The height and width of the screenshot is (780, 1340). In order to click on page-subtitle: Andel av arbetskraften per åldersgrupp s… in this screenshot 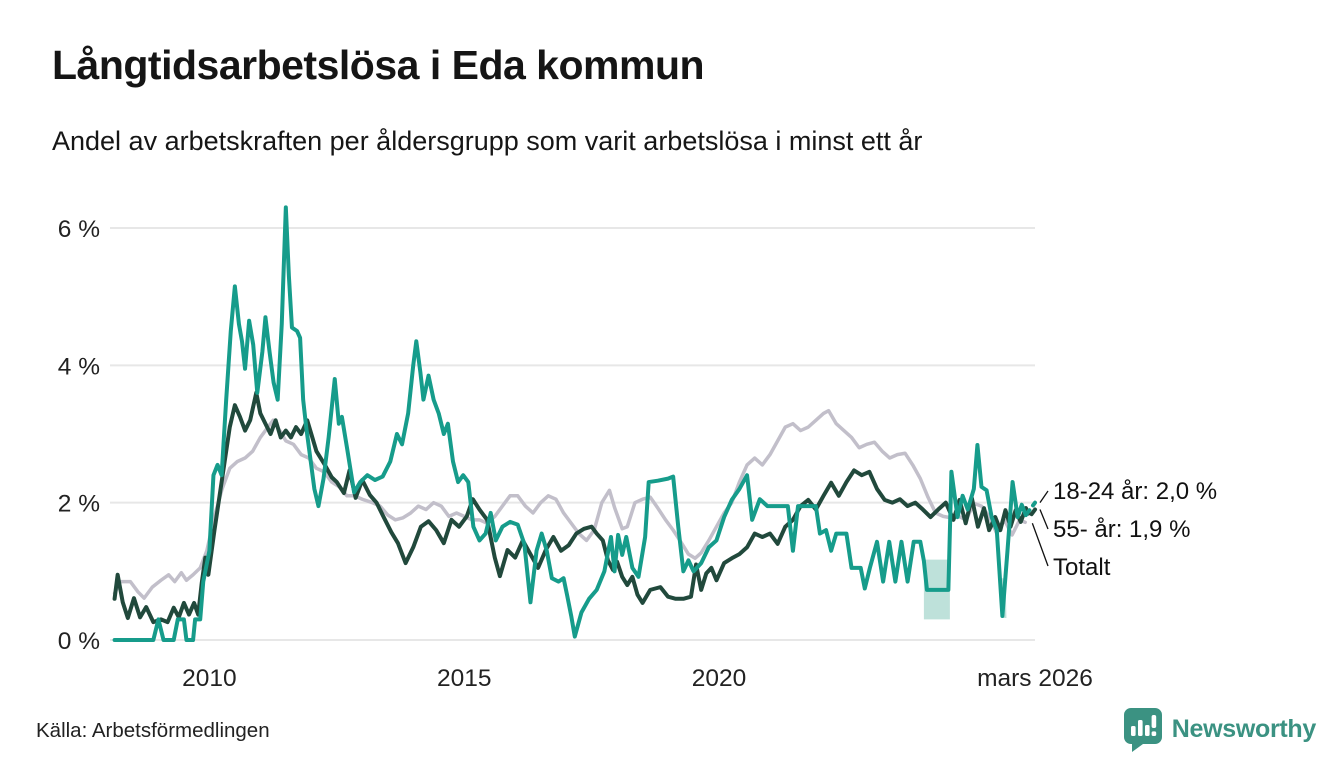, I will do `click(487, 141)`.